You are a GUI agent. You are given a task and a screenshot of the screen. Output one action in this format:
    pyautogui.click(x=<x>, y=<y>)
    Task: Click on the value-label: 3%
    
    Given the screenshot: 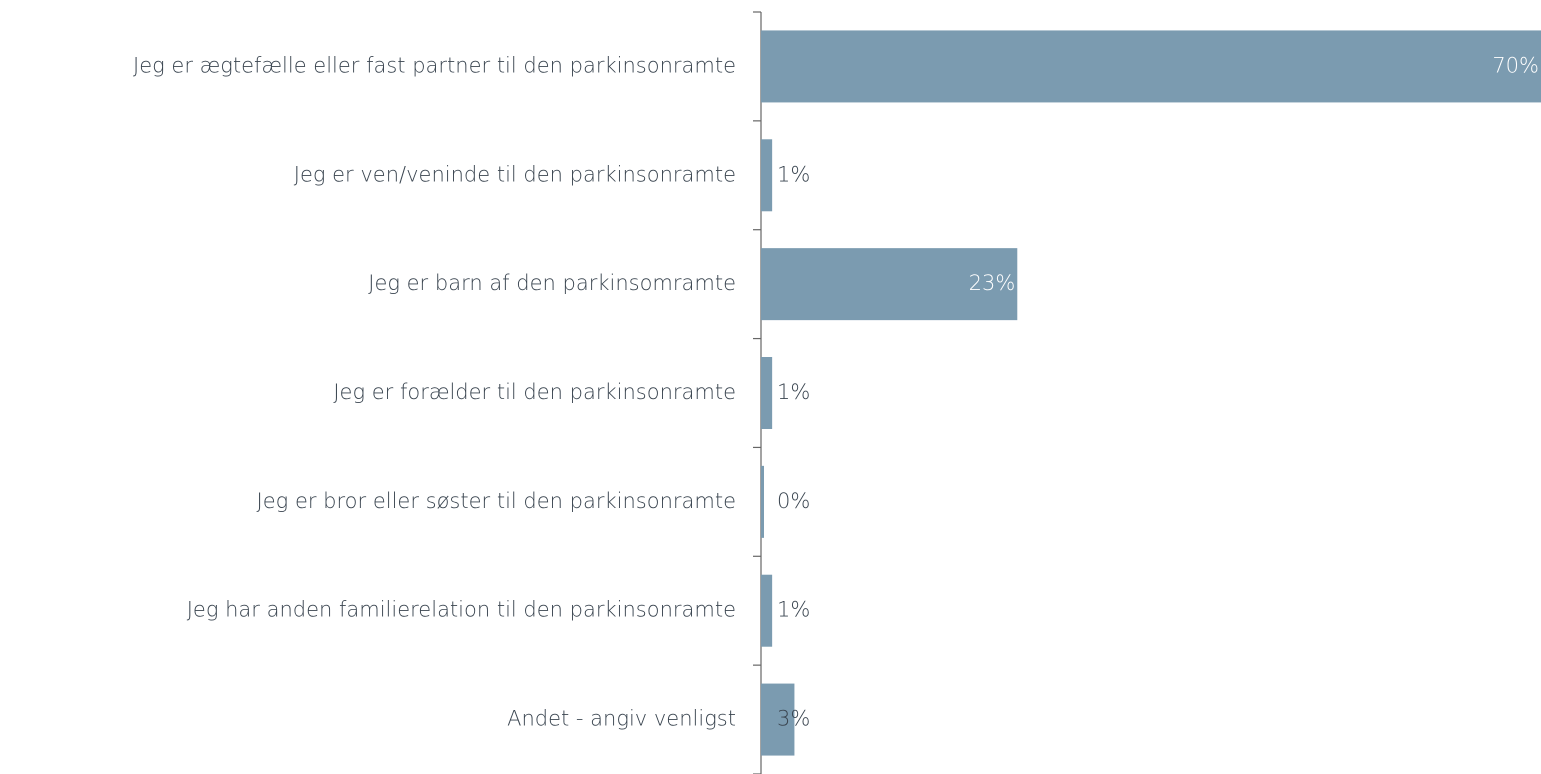 What is the action you would take?
    pyautogui.click(x=793, y=719)
    